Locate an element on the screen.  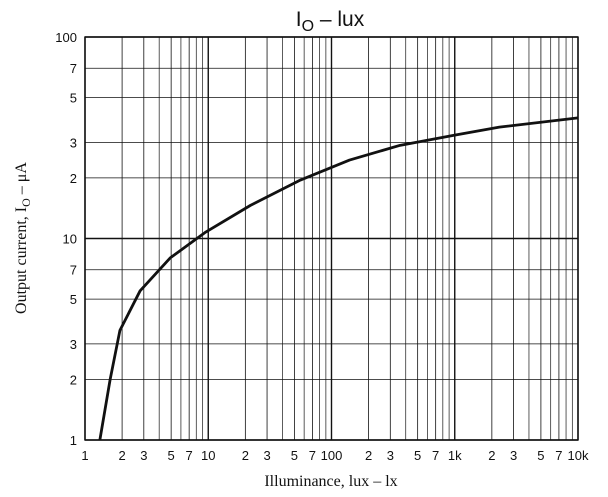
y-axis-label: Output current, IO – μA is located at coordinates (23, 238).